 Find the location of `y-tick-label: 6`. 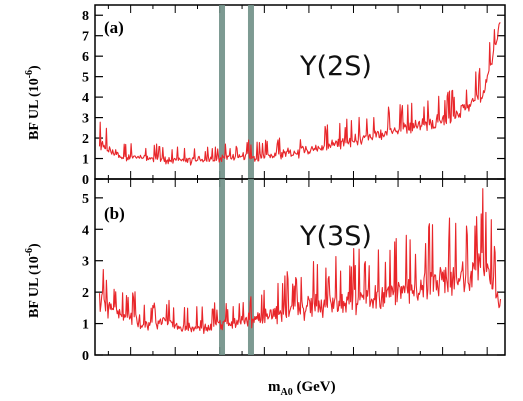

y-tick-label: 6 is located at coordinates (85, 57).